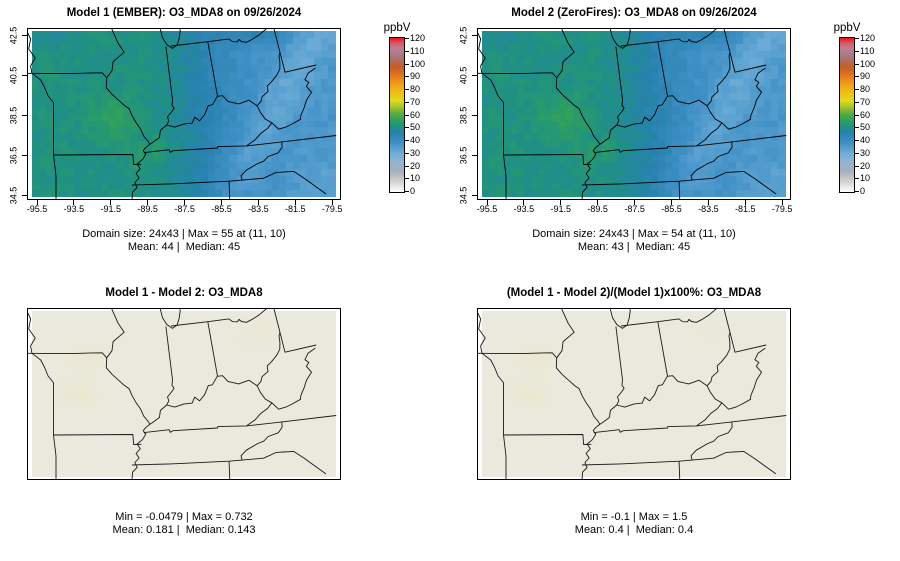 This screenshot has width=900, height=561. What do you see at coordinates (865, 89) in the screenshot?
I see `colorbar-tick-label: 80` at bounding box center [865, 89].